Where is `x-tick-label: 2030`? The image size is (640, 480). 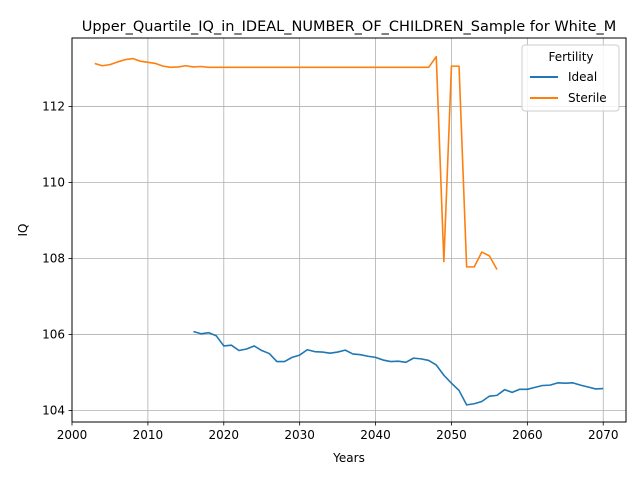 x-tick-label: 2030 is located at coordinates (299, 435).